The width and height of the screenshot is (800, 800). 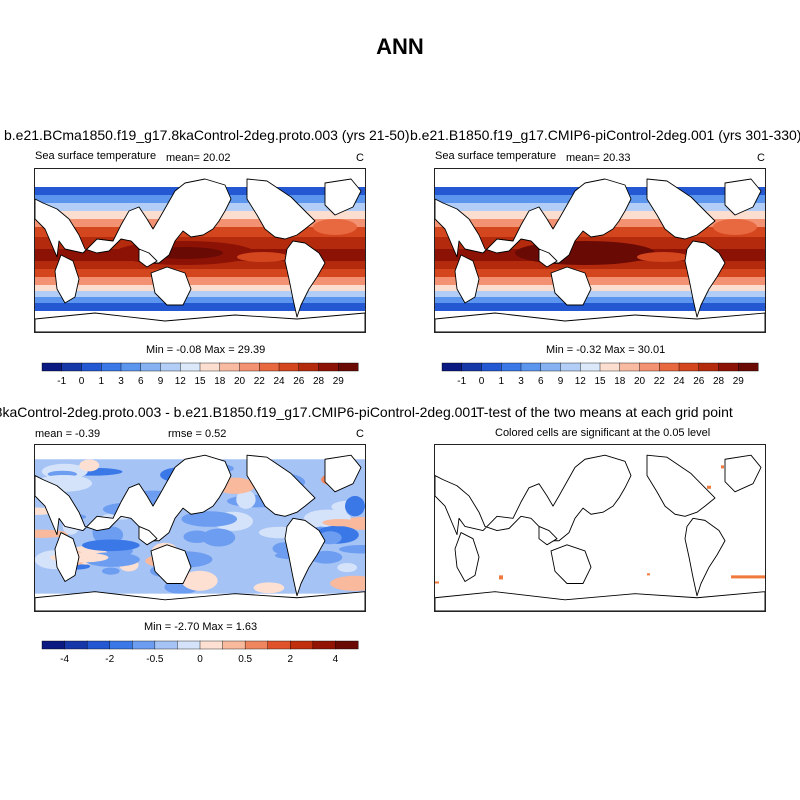 What do you see at coordinates (355, 506) in the screenshot?
I see `diff-cold-atl` at bounding box center [355, 506].